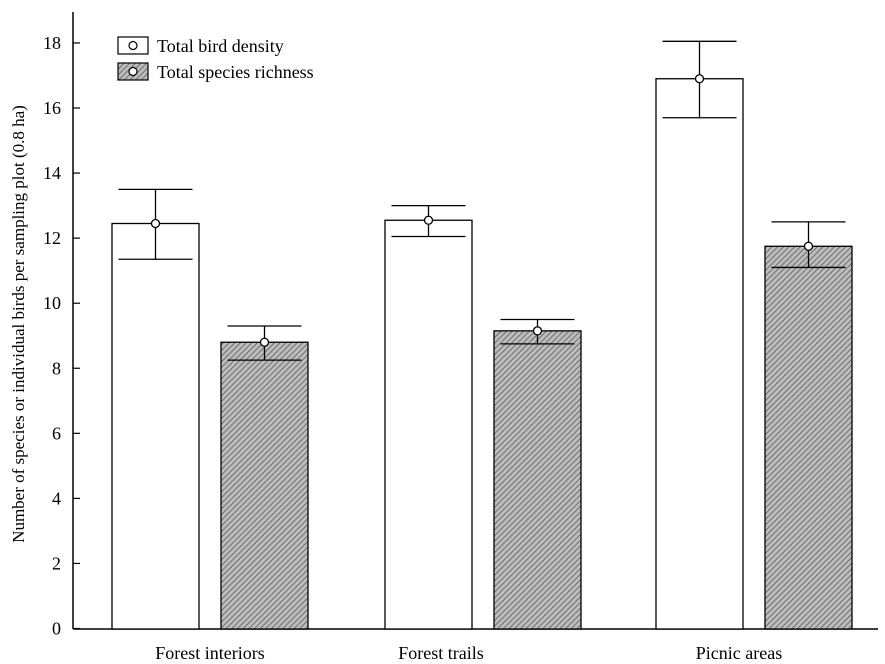 The image size is (885, 664). I want to click on y-tick-label: 0, so click(56, 629).